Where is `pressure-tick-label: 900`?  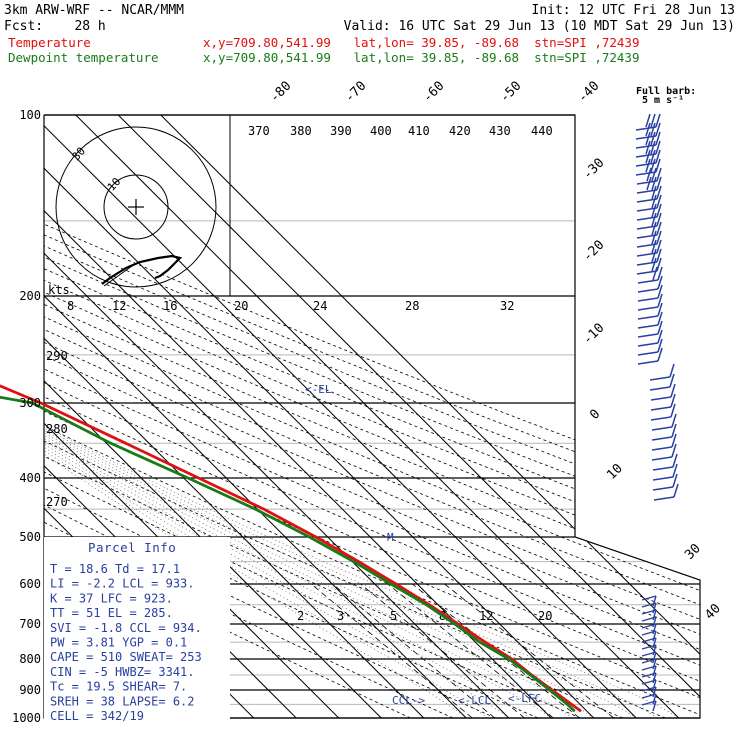
pressure-tick-label: 900 is located at coordinates (30, 690).